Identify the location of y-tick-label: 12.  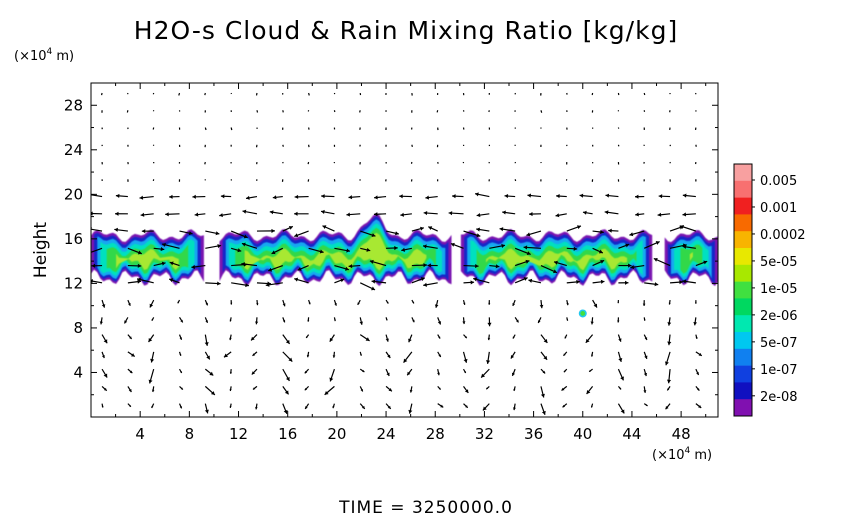
(73, 283).